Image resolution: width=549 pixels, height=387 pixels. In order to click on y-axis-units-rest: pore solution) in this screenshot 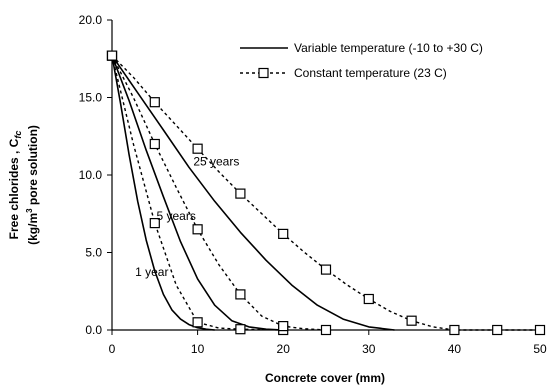, I will do `click(33, 166)`.